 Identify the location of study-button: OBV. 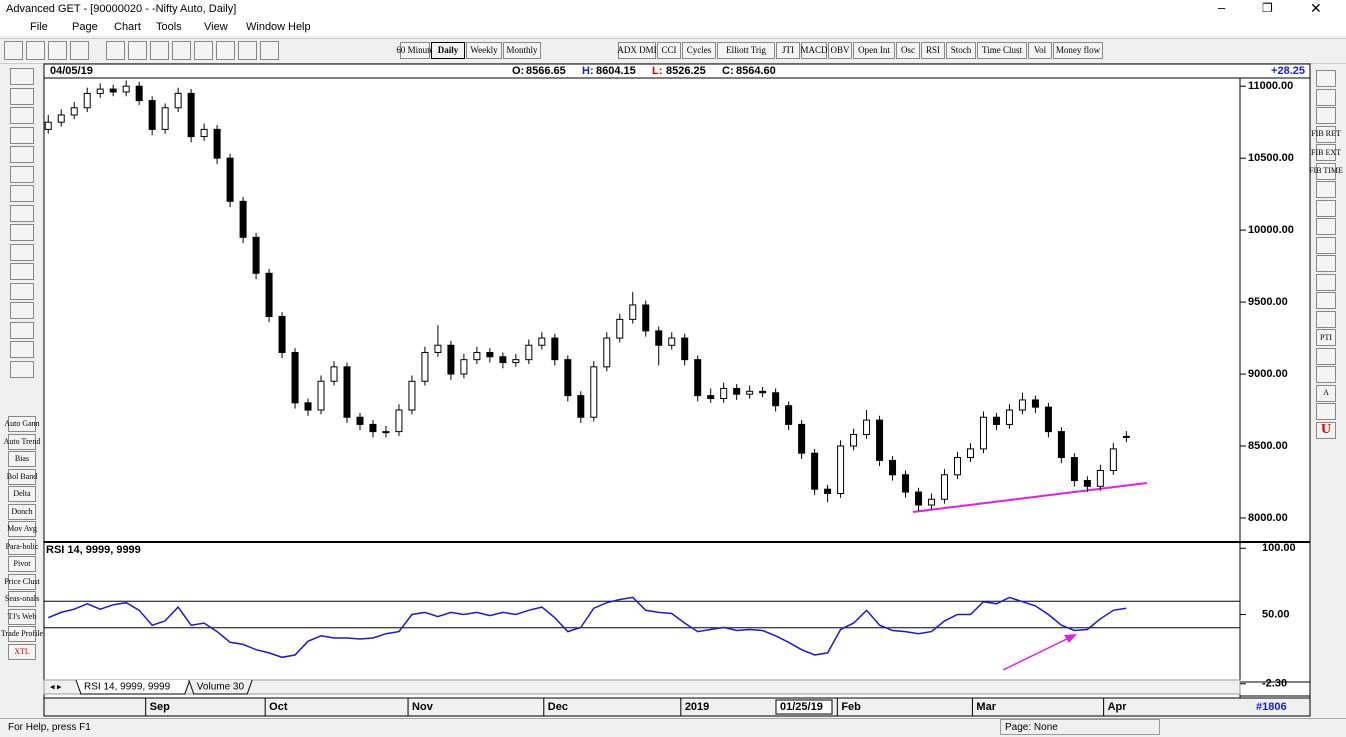
(840, 50).